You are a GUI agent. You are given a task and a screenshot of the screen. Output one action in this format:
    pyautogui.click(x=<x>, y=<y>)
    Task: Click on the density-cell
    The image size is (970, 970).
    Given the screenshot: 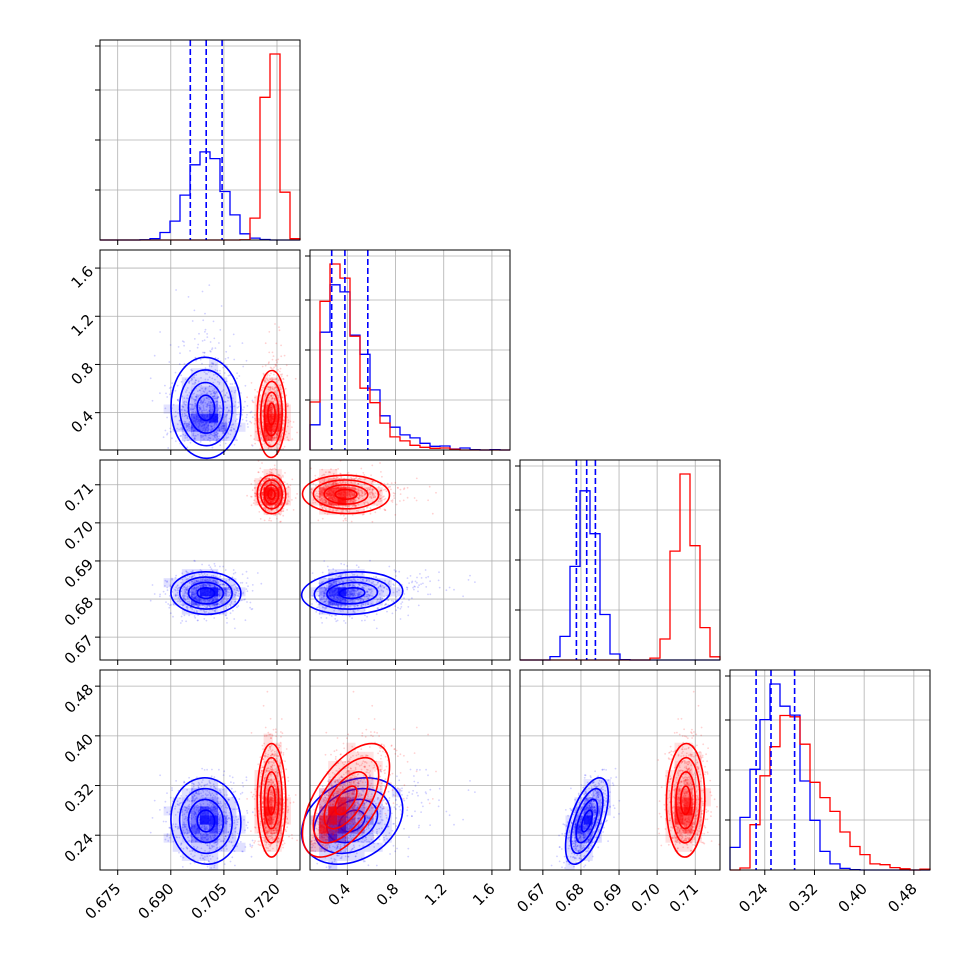 What is the action you would take?
    pyautogui.click(x=195, y=409)
    